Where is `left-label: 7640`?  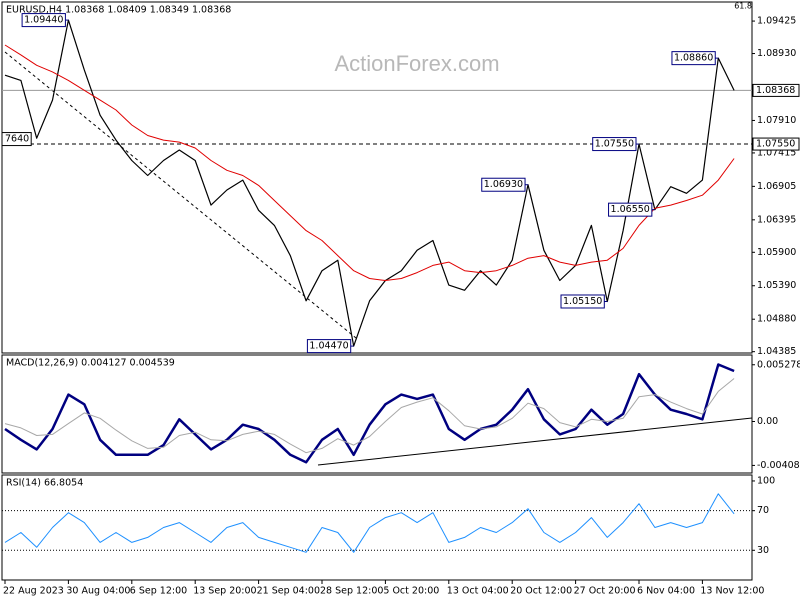 left-label: 7640 is located at coordinates (17, 139).